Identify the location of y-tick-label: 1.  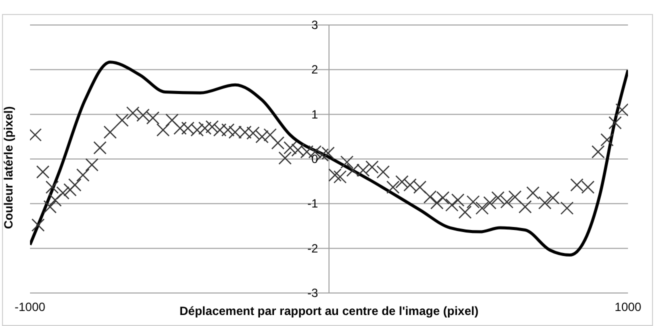
(314, 114).